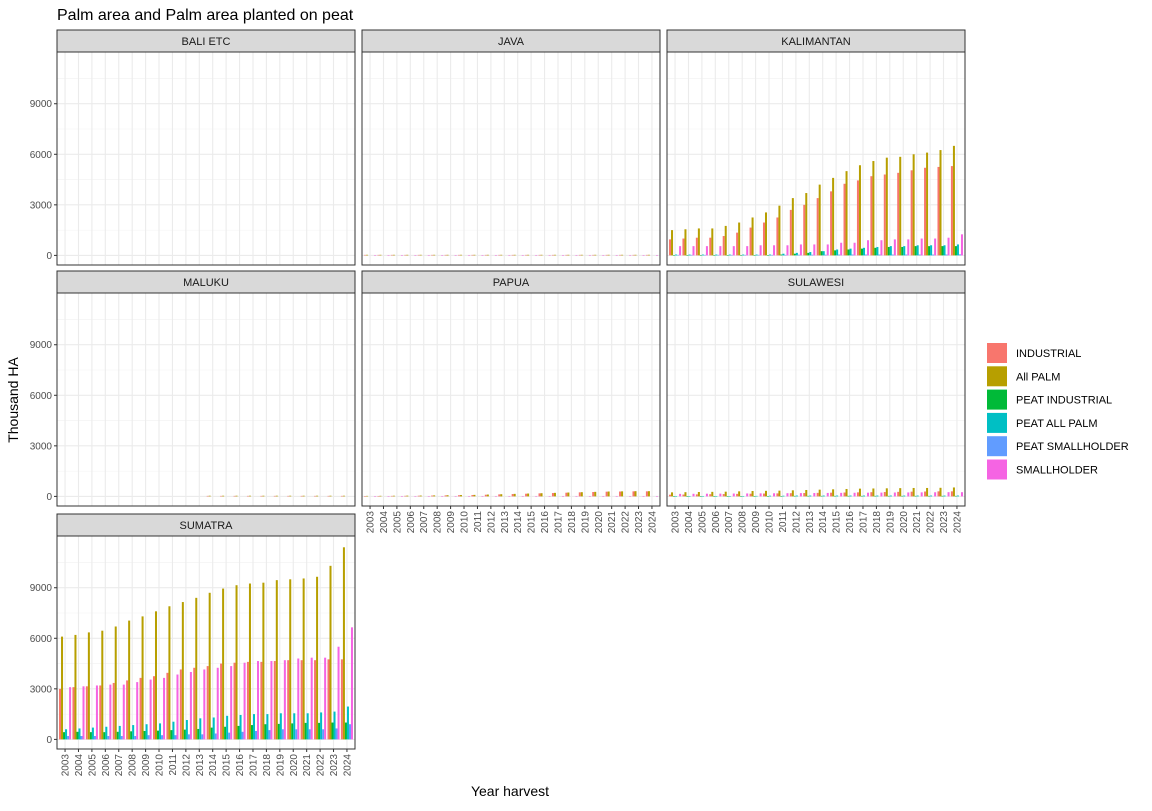 The height and width of the screenshot is (811, 1152). What do you see at coordinates (511, 399) in the screenshot?
I see `panel-border` at bounding box center [511, 399].